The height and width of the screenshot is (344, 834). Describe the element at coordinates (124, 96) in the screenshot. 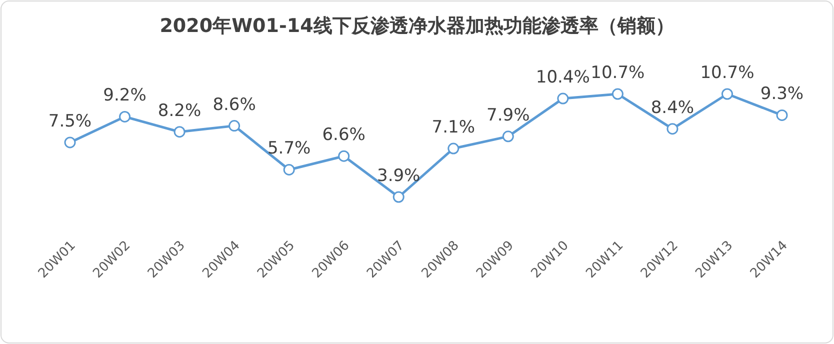

I see `data-label: 9.2%` at that location.